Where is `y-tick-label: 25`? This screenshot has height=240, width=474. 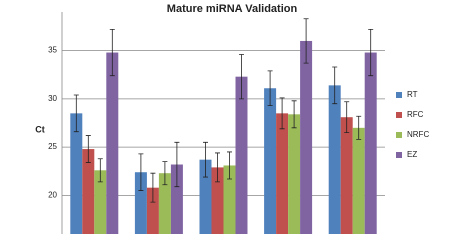
y-tick-label: 25 is located at coordinates (52, 146).